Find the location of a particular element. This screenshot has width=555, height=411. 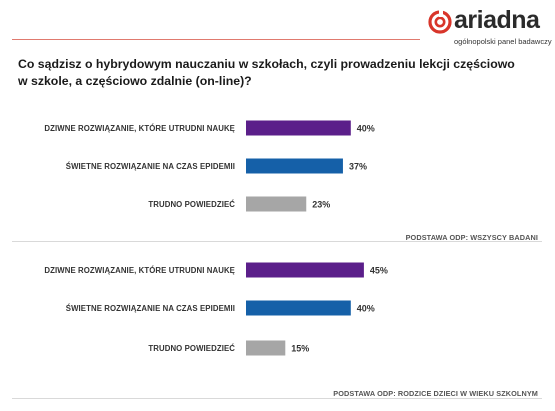

brand-tagline: ogólnopolski panel badawczy is located at coordinates (503, 41).